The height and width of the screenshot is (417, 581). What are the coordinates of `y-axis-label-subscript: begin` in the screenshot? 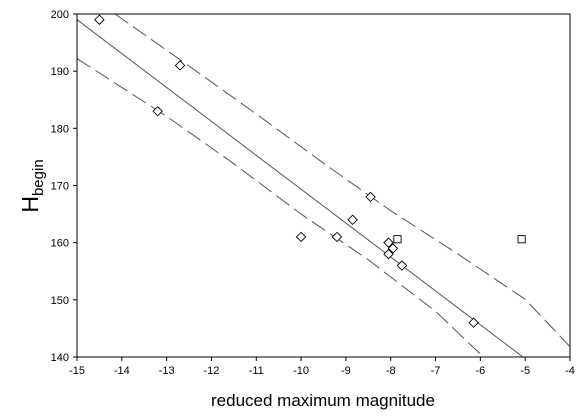 It's located at (38, 177).